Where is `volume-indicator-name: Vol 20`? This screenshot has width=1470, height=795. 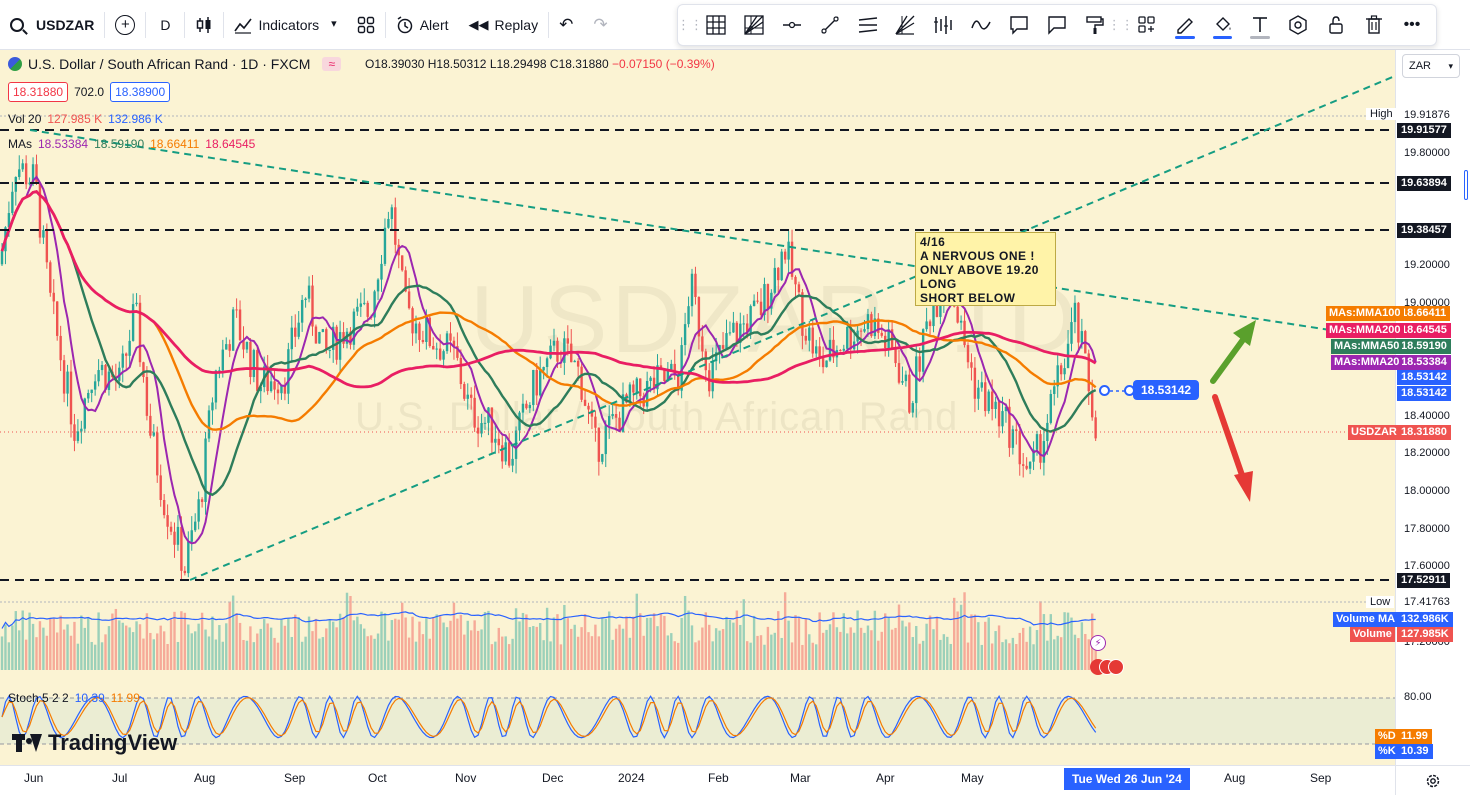
volume-indicator-name: Vol 20 is located at coordinates (25, 119).